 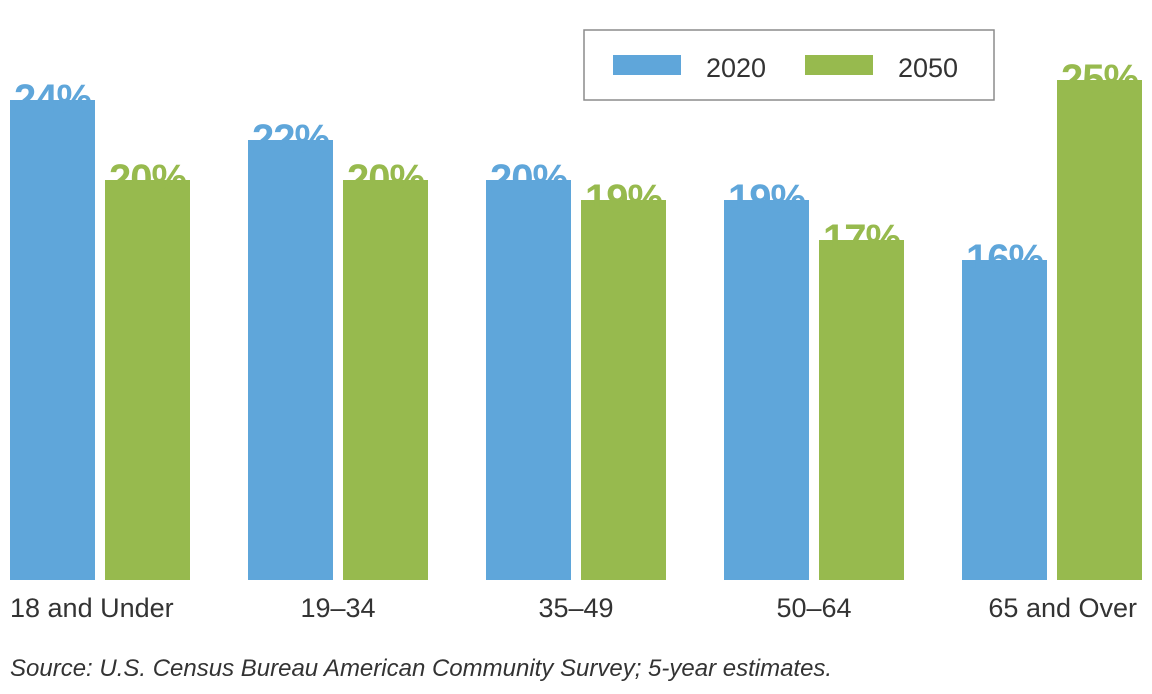 I want to click on category-label-18-and-under: 18 and Under, so click(x=92, y=608).